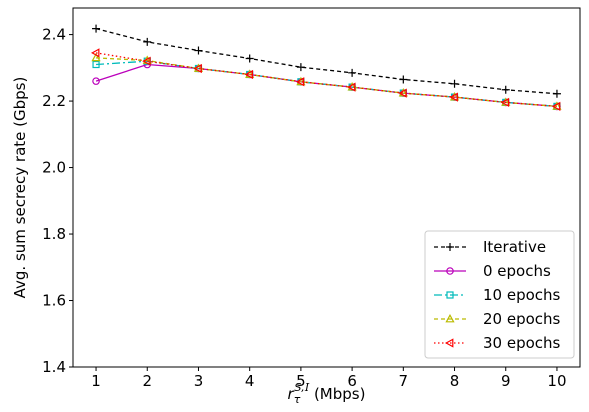  Describe the element at coordinates (54, 168) in the screenshot. I see `y-tick-label: 2.0` at that location.